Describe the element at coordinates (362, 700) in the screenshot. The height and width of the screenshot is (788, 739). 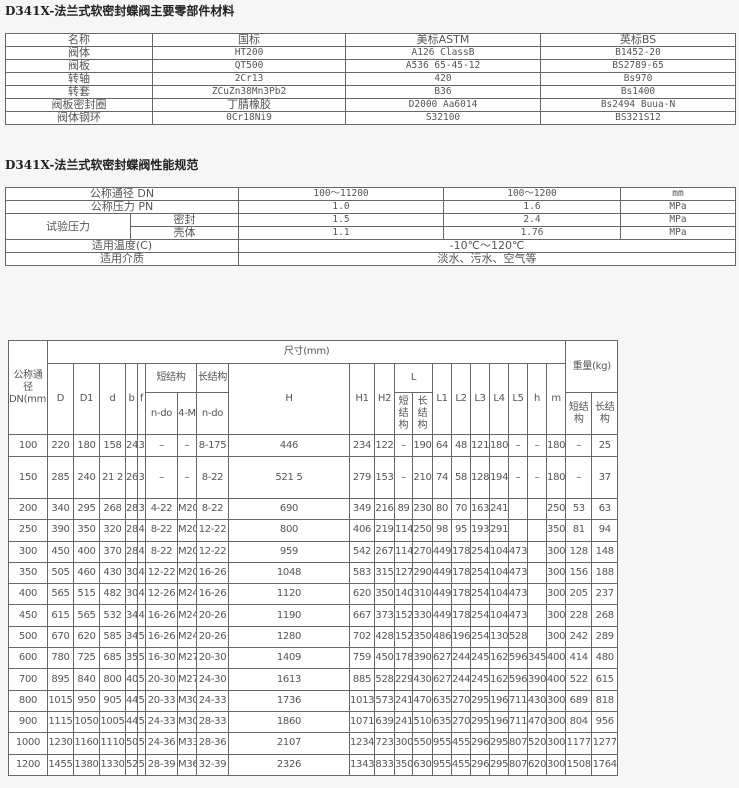
I see `cell-H1: 1013` at that location.